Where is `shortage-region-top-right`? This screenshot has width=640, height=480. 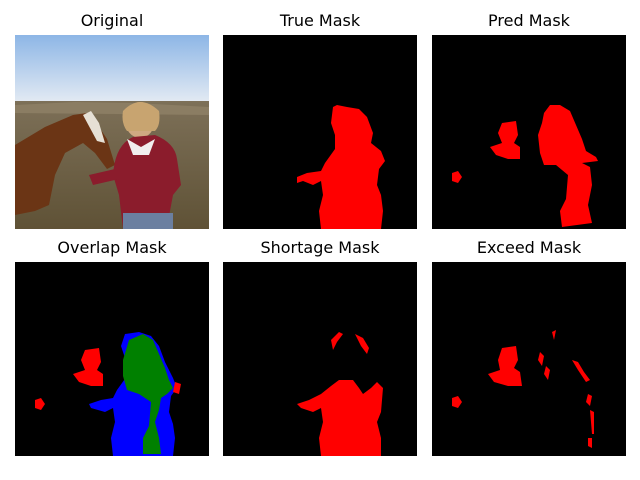 shortage-region-top-right is located at coordinates (362, 344).